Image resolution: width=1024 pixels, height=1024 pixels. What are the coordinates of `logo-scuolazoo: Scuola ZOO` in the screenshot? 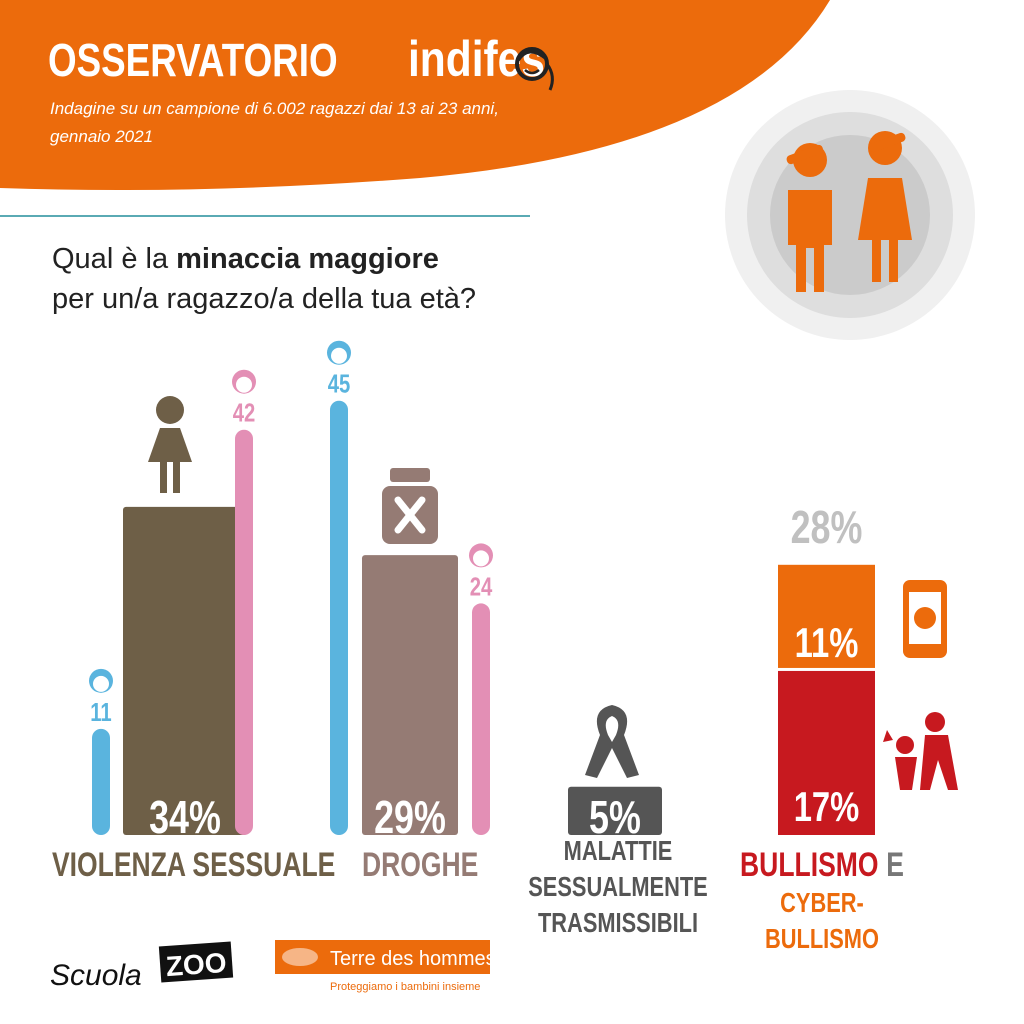 It's located at (142, 966).